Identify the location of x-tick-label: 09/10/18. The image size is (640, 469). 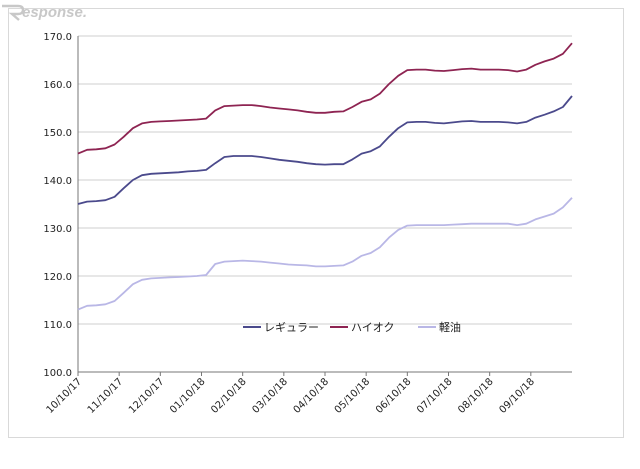
(517, 396).